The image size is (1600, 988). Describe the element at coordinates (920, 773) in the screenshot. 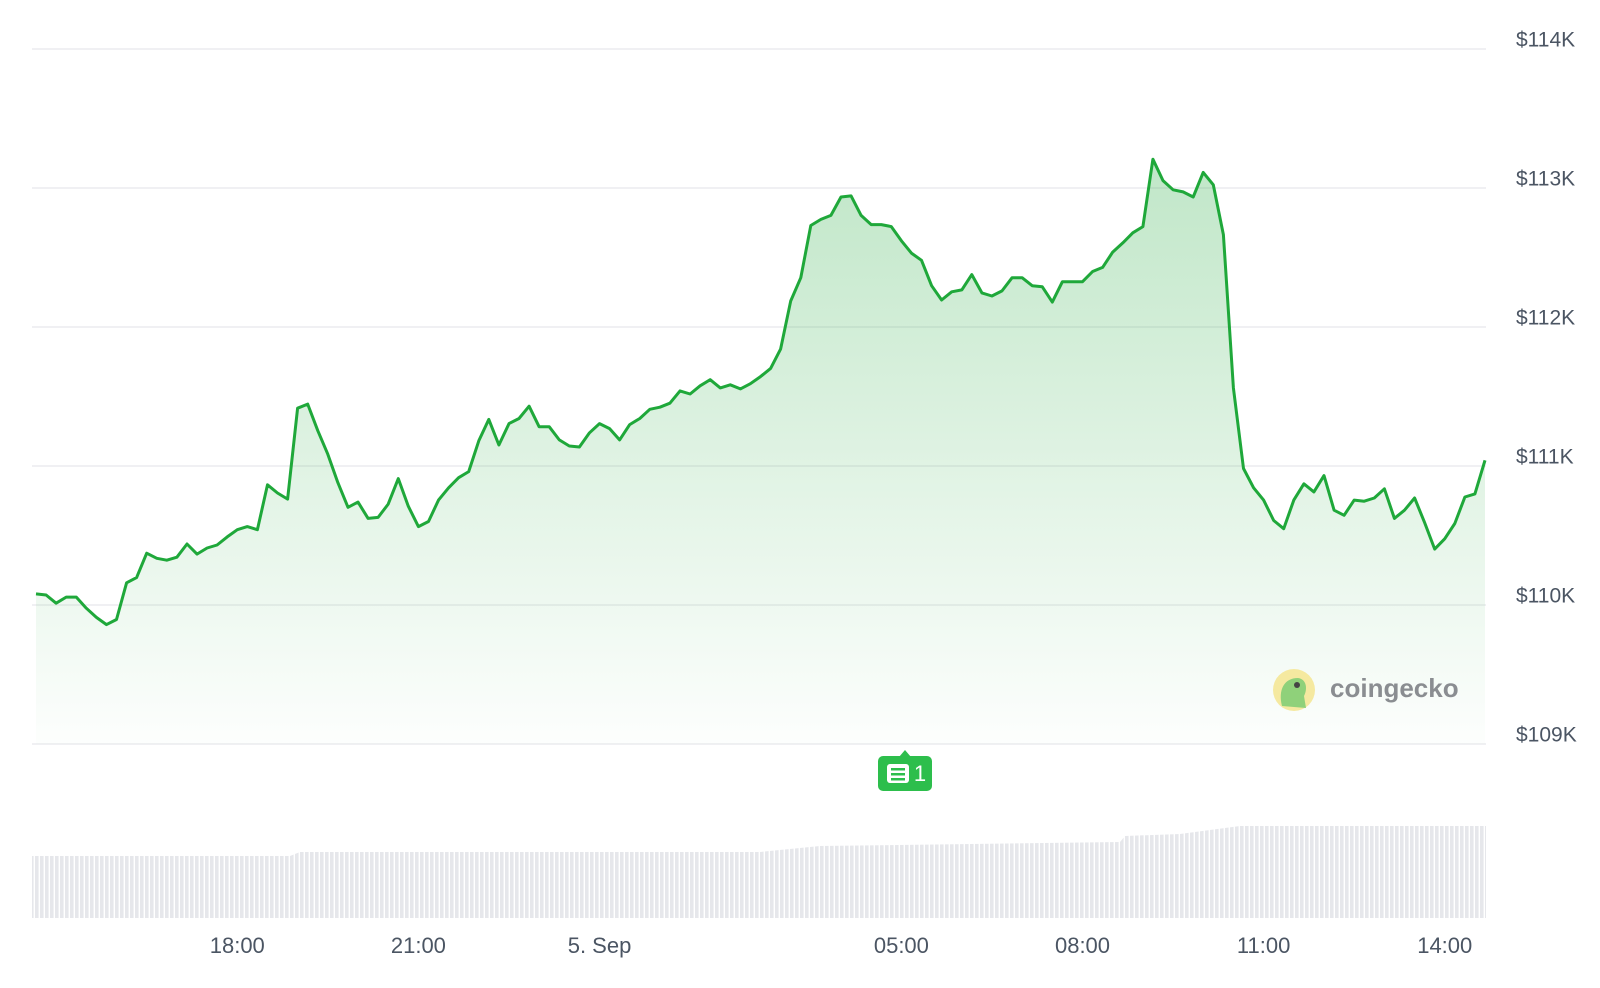

I see `badge-count: 1` at that location.